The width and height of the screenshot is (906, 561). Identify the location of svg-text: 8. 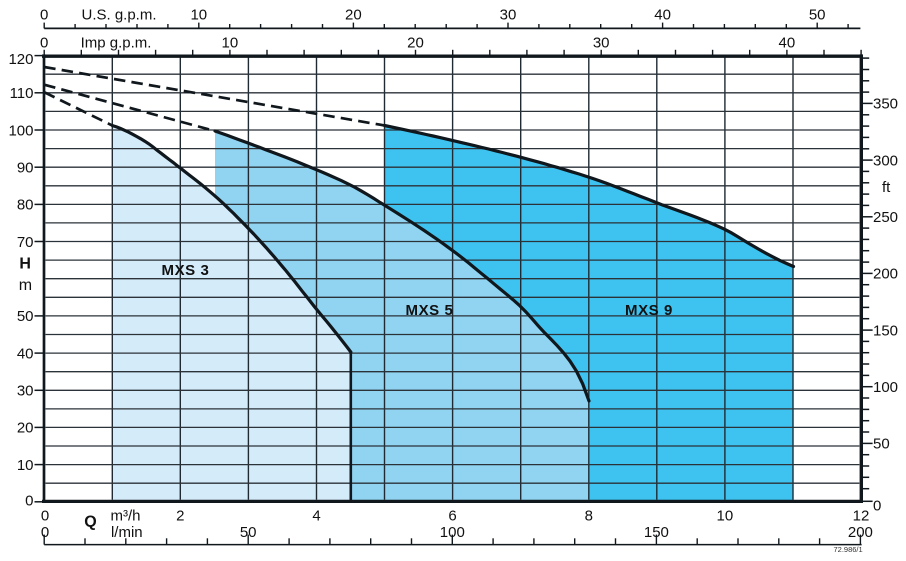
(589, 515).